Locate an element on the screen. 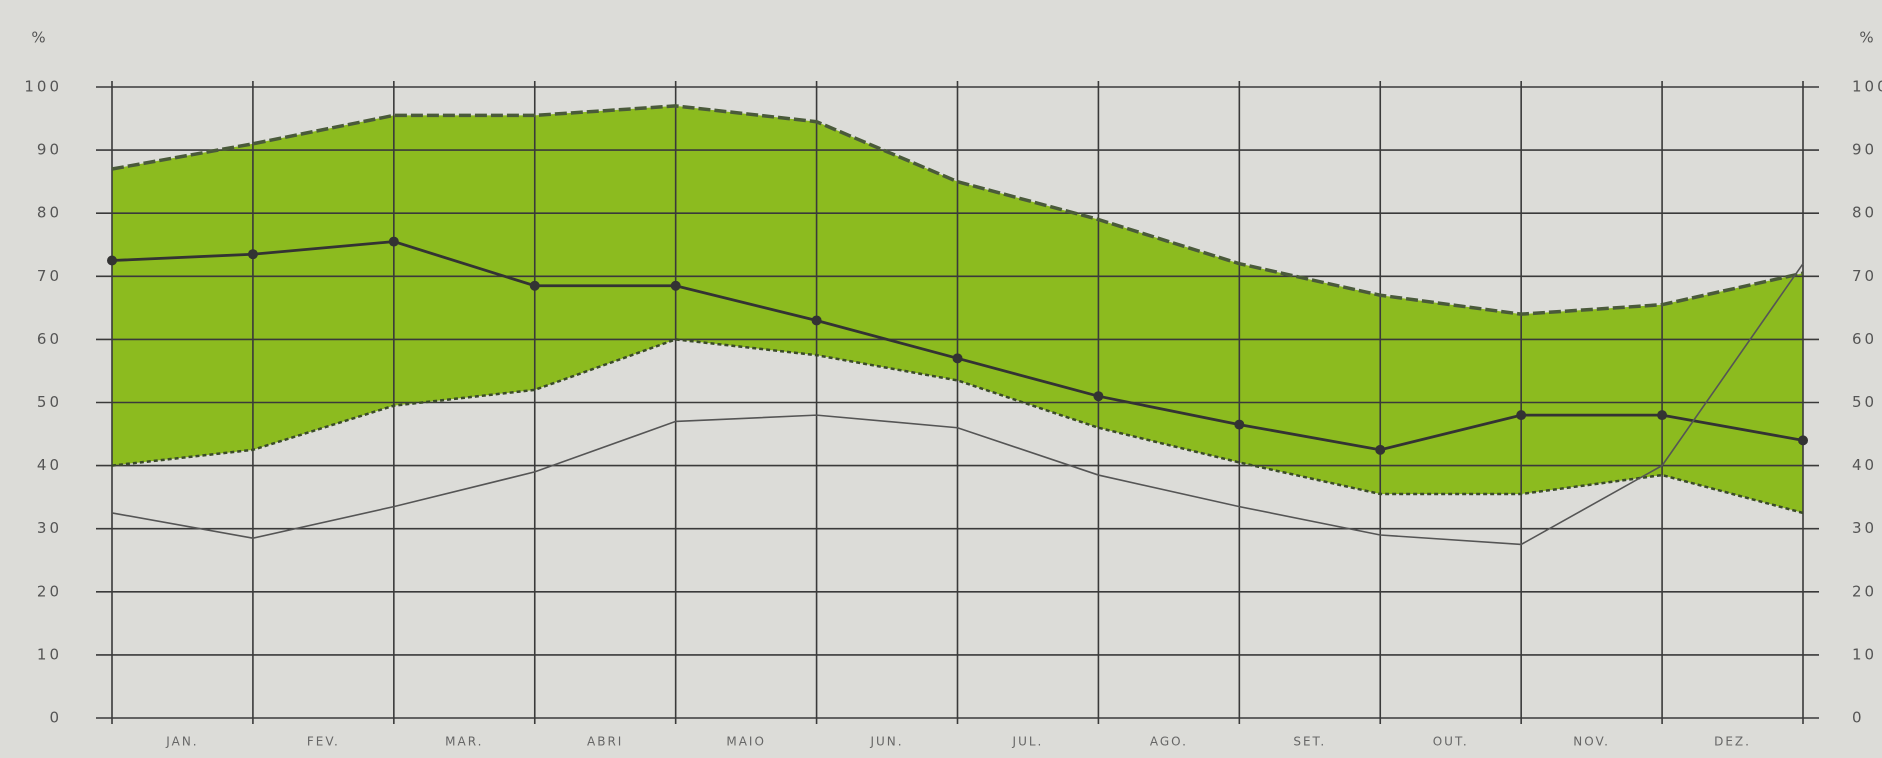 The width and height of the screenshot is (1882, 758). x-tick-label: JUL. is located at coordinates (1028, 742).